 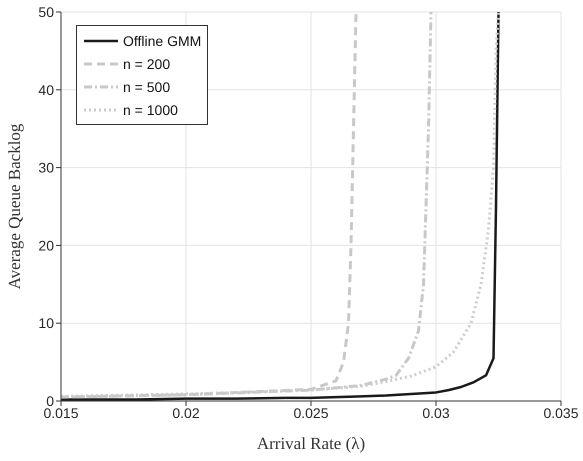 I want to click on legend-label: n = 1000, so click(x=150, y=110).